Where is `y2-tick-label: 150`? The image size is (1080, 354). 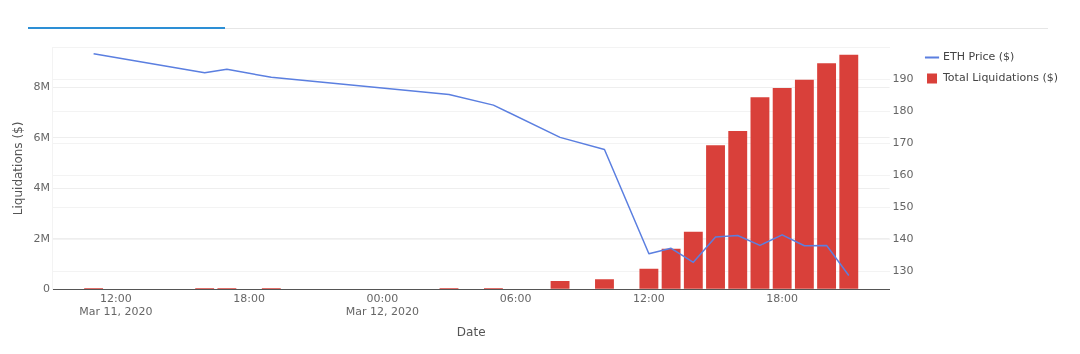
y2-tick-label: 150 is located at coordinates (903, 207).